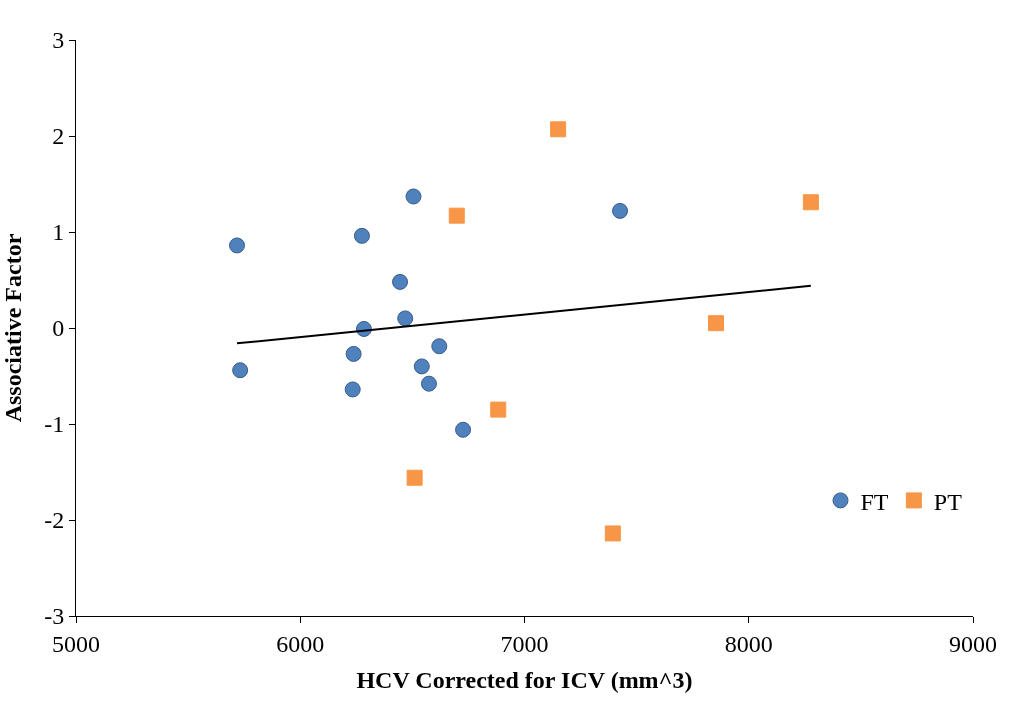 Image resolution: width=1023 pixels, height=701 pixels. Describe the element at coordinates (76, 643) in the screenshot. I see `x-tick-label: 5000` at that location.